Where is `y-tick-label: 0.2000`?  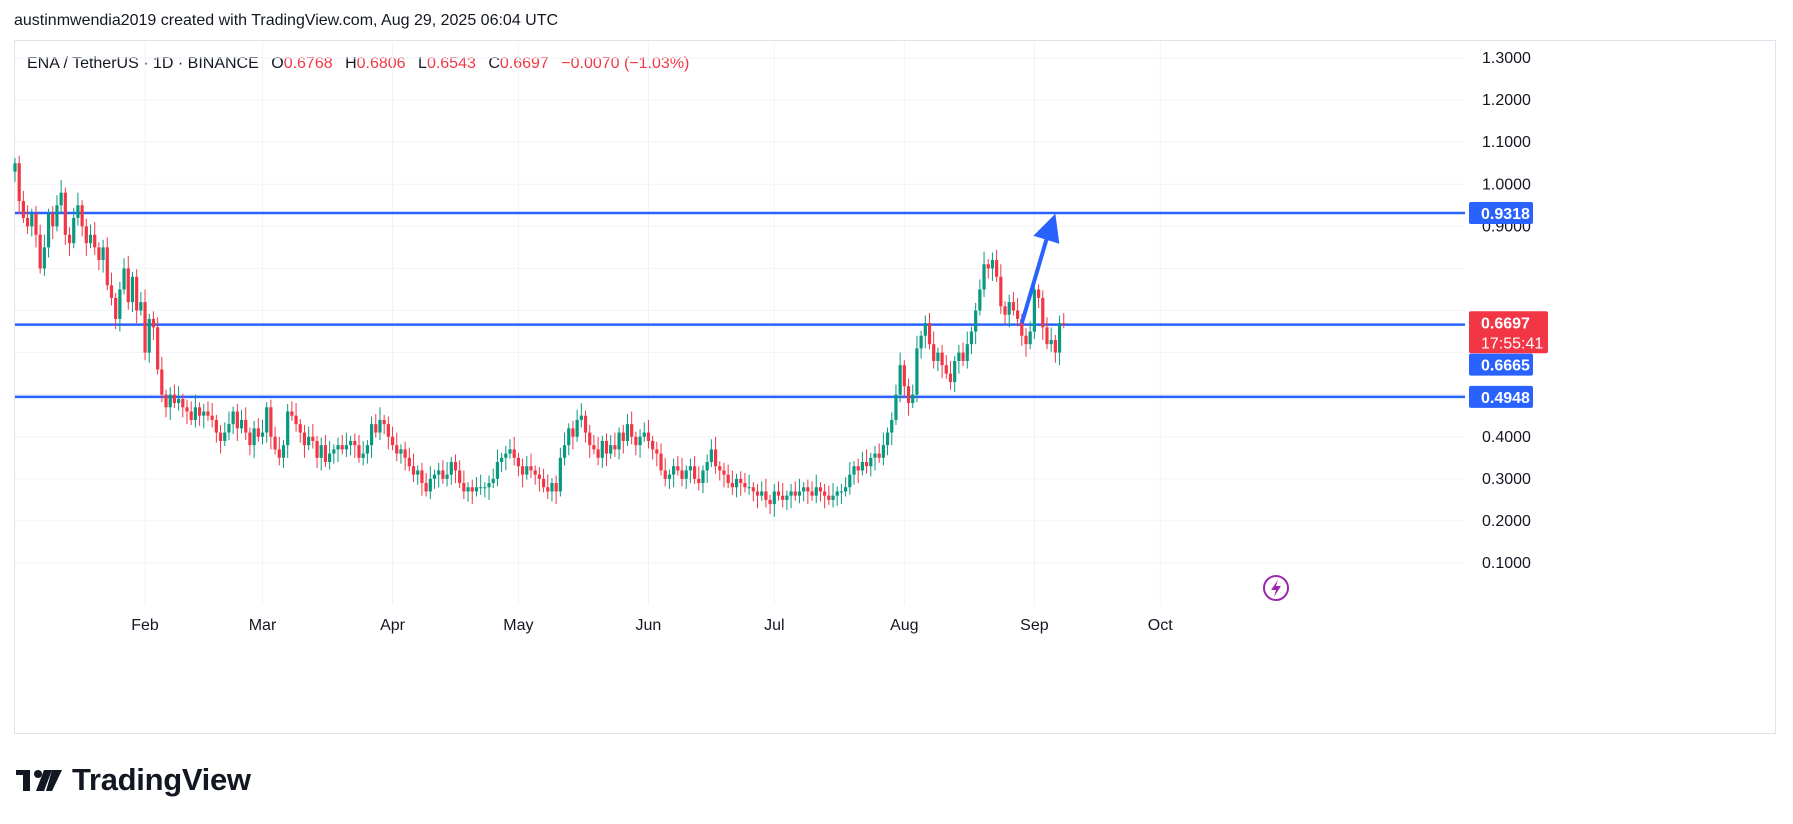
y-tick-label: 0.2000 is located at coordinates (1506, 521).